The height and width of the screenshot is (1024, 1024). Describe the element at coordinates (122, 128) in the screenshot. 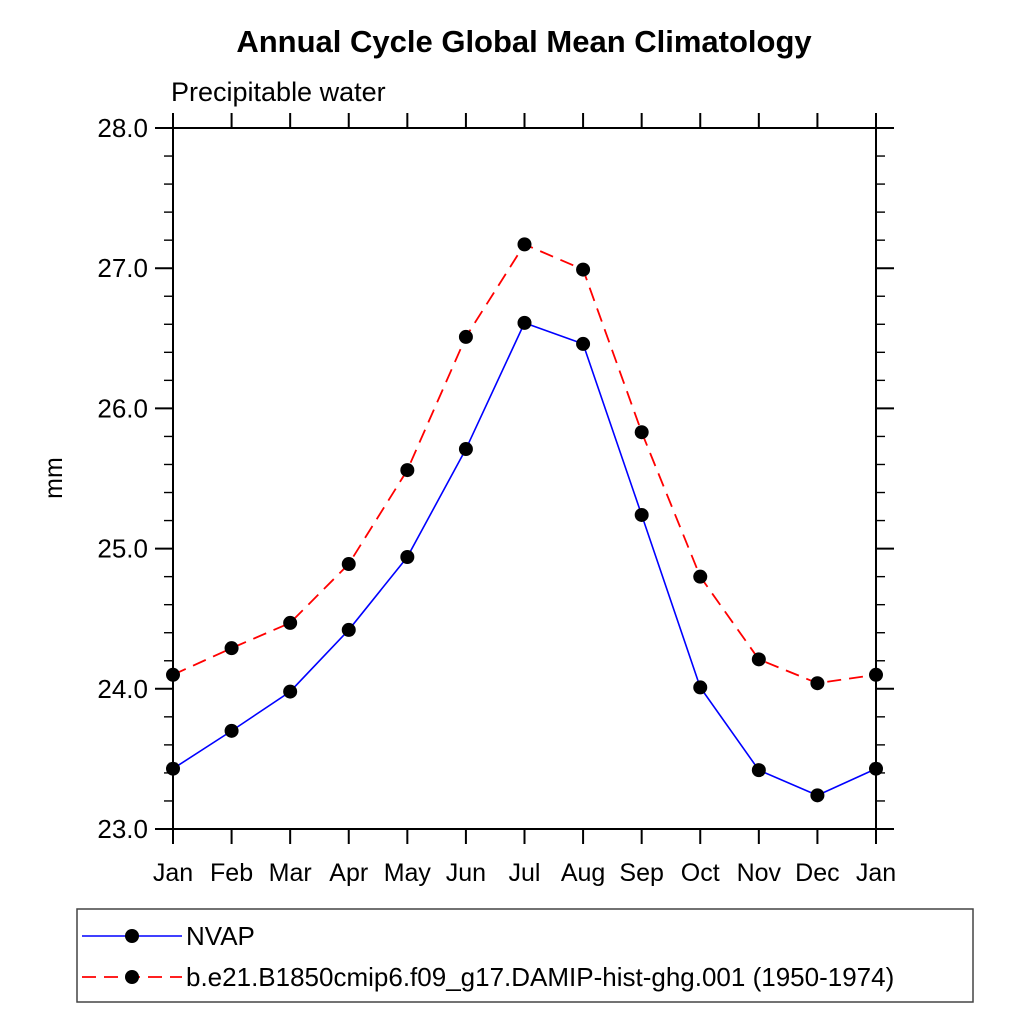

I see `y-tick-label: 28.0` at that location.